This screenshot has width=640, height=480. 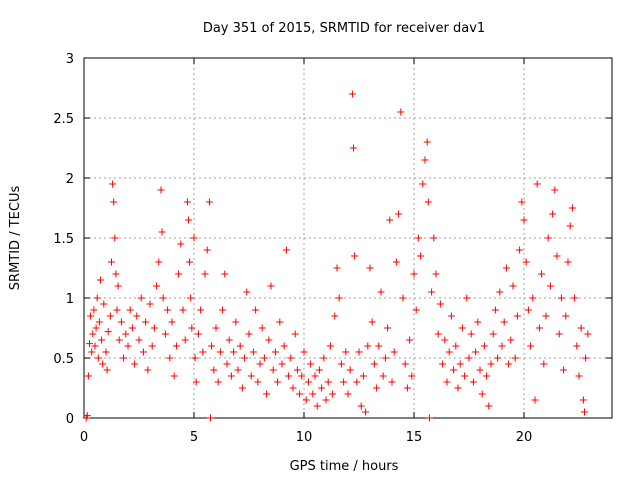 I want to click on y-tick-label: 1.5, so click(x=63, y=239).